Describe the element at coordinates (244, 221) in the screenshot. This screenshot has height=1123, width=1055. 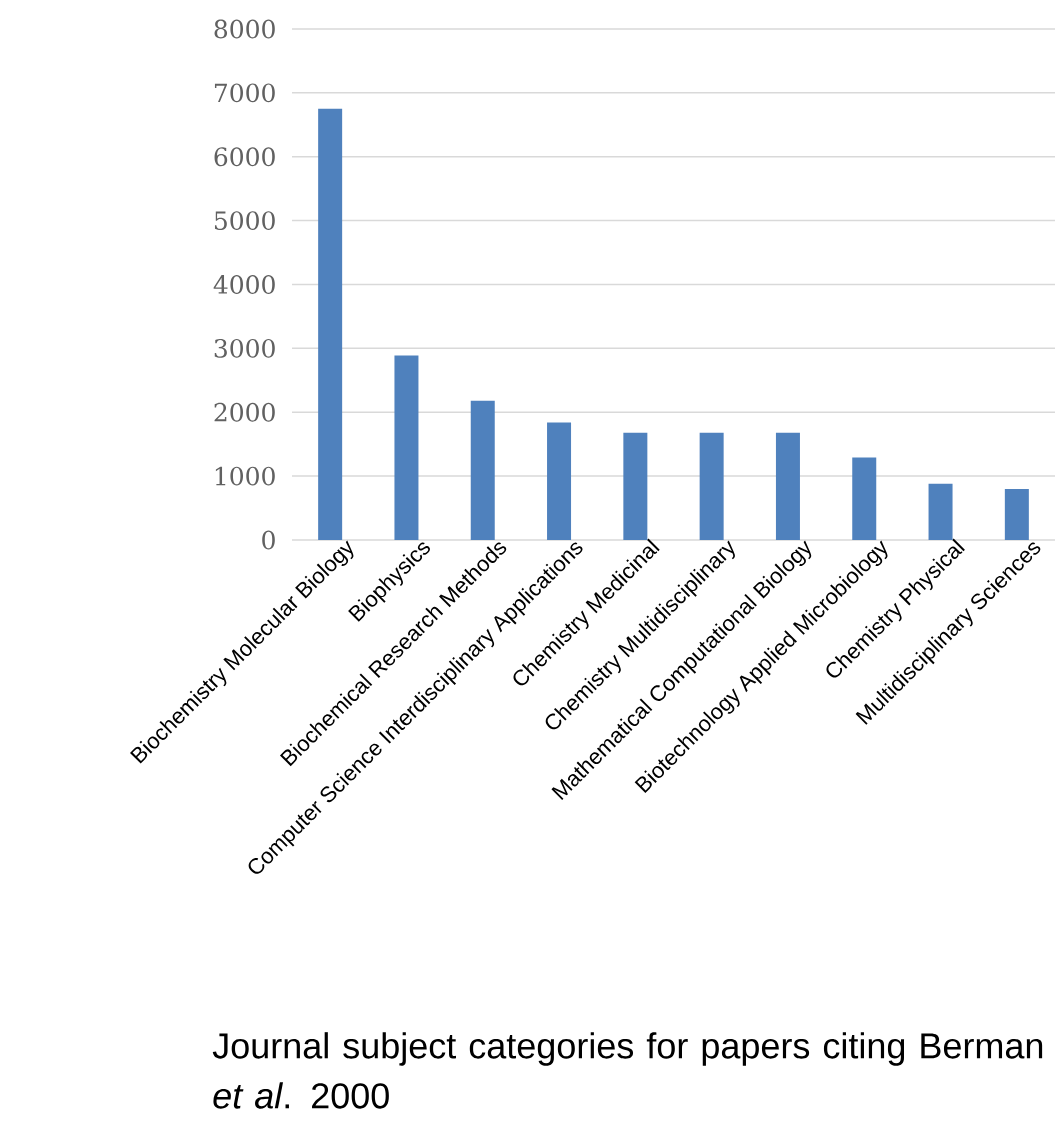
I see `y-tick-label: 5000` at that location.